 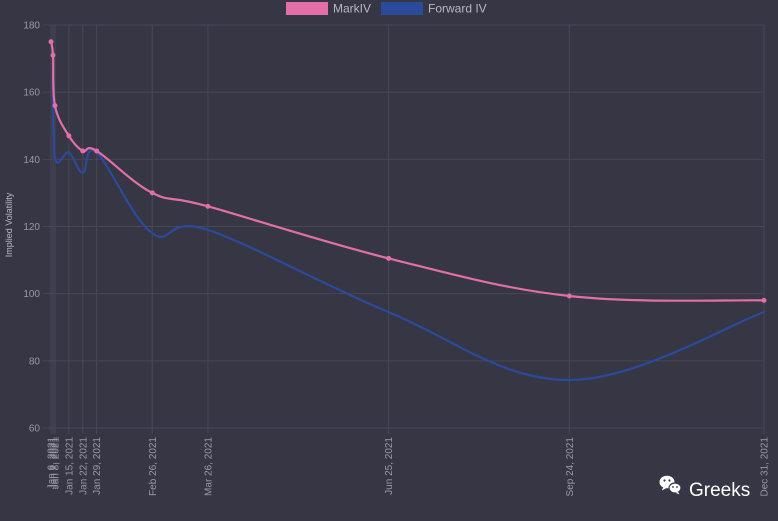 I want to click on y-axis-ticks: 60 80 100 120 140 160 180, so click(x=31, y=228).